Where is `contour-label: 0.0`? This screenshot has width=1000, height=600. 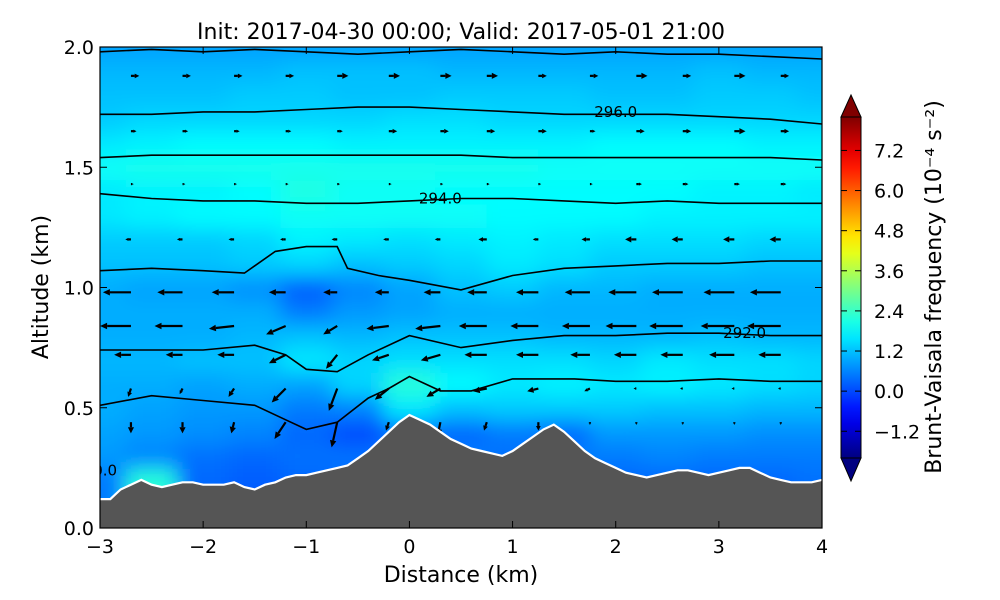 contour-label: 0.0 is located at coordinates (105, 470).